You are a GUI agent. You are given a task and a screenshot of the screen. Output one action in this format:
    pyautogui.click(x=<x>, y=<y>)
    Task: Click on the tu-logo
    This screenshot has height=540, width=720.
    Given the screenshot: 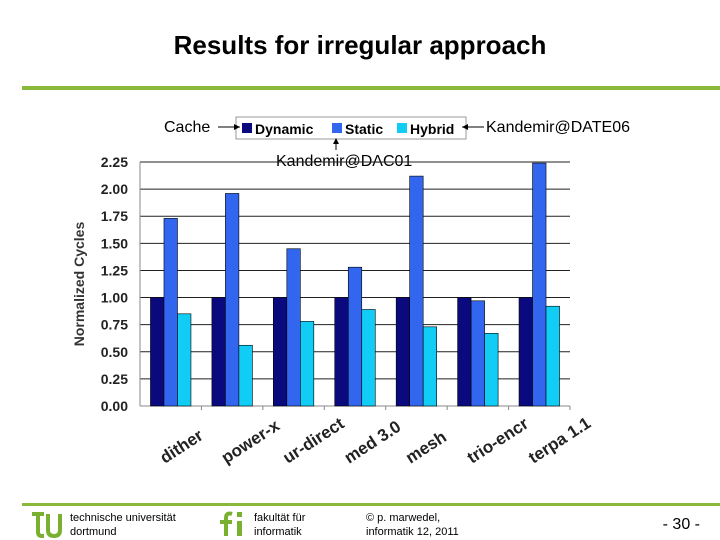 What is the action you would take?
    pyautogui.click(x=47, y=525)
    